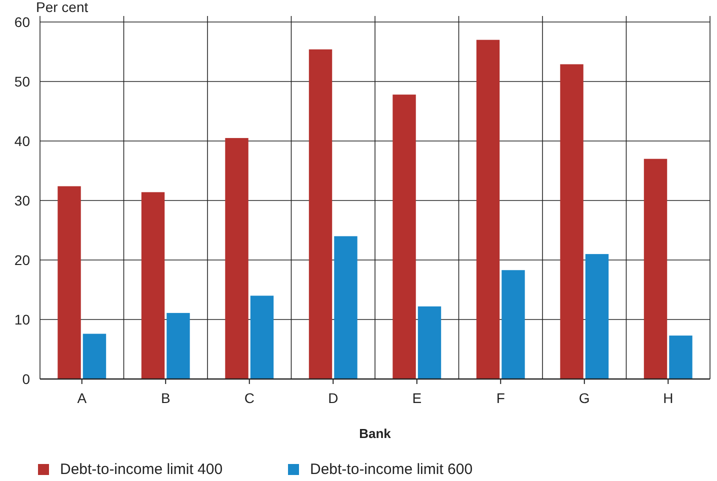 Image resolution: width=717 pixels, height=481 pixels. What do you see at coordinates (22, 200) in the screenshot?
I see `y-tick-label: 30` at bounding box center [22, 200].